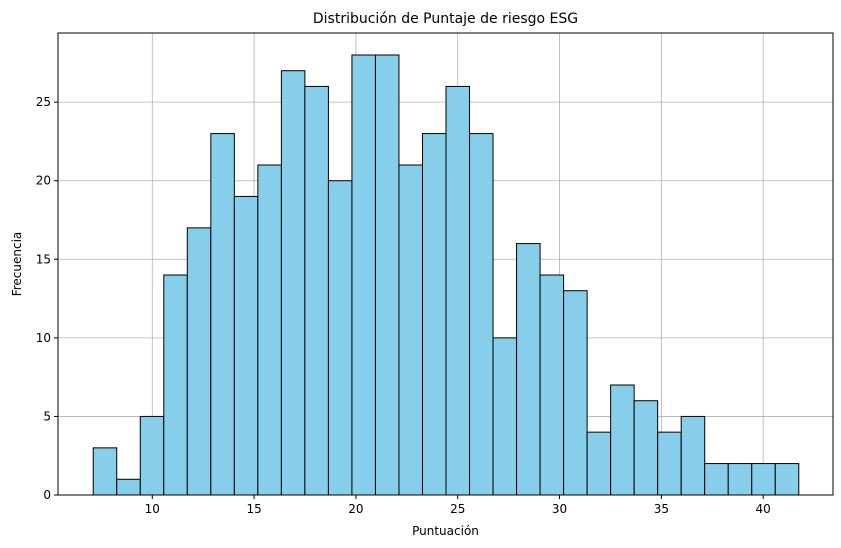 This screenshot has height=548, width=841. What do you see at coordinates (559, 509) in the screenshot?
I see `x-tick-label: 30` at bounding box center [559, 509].